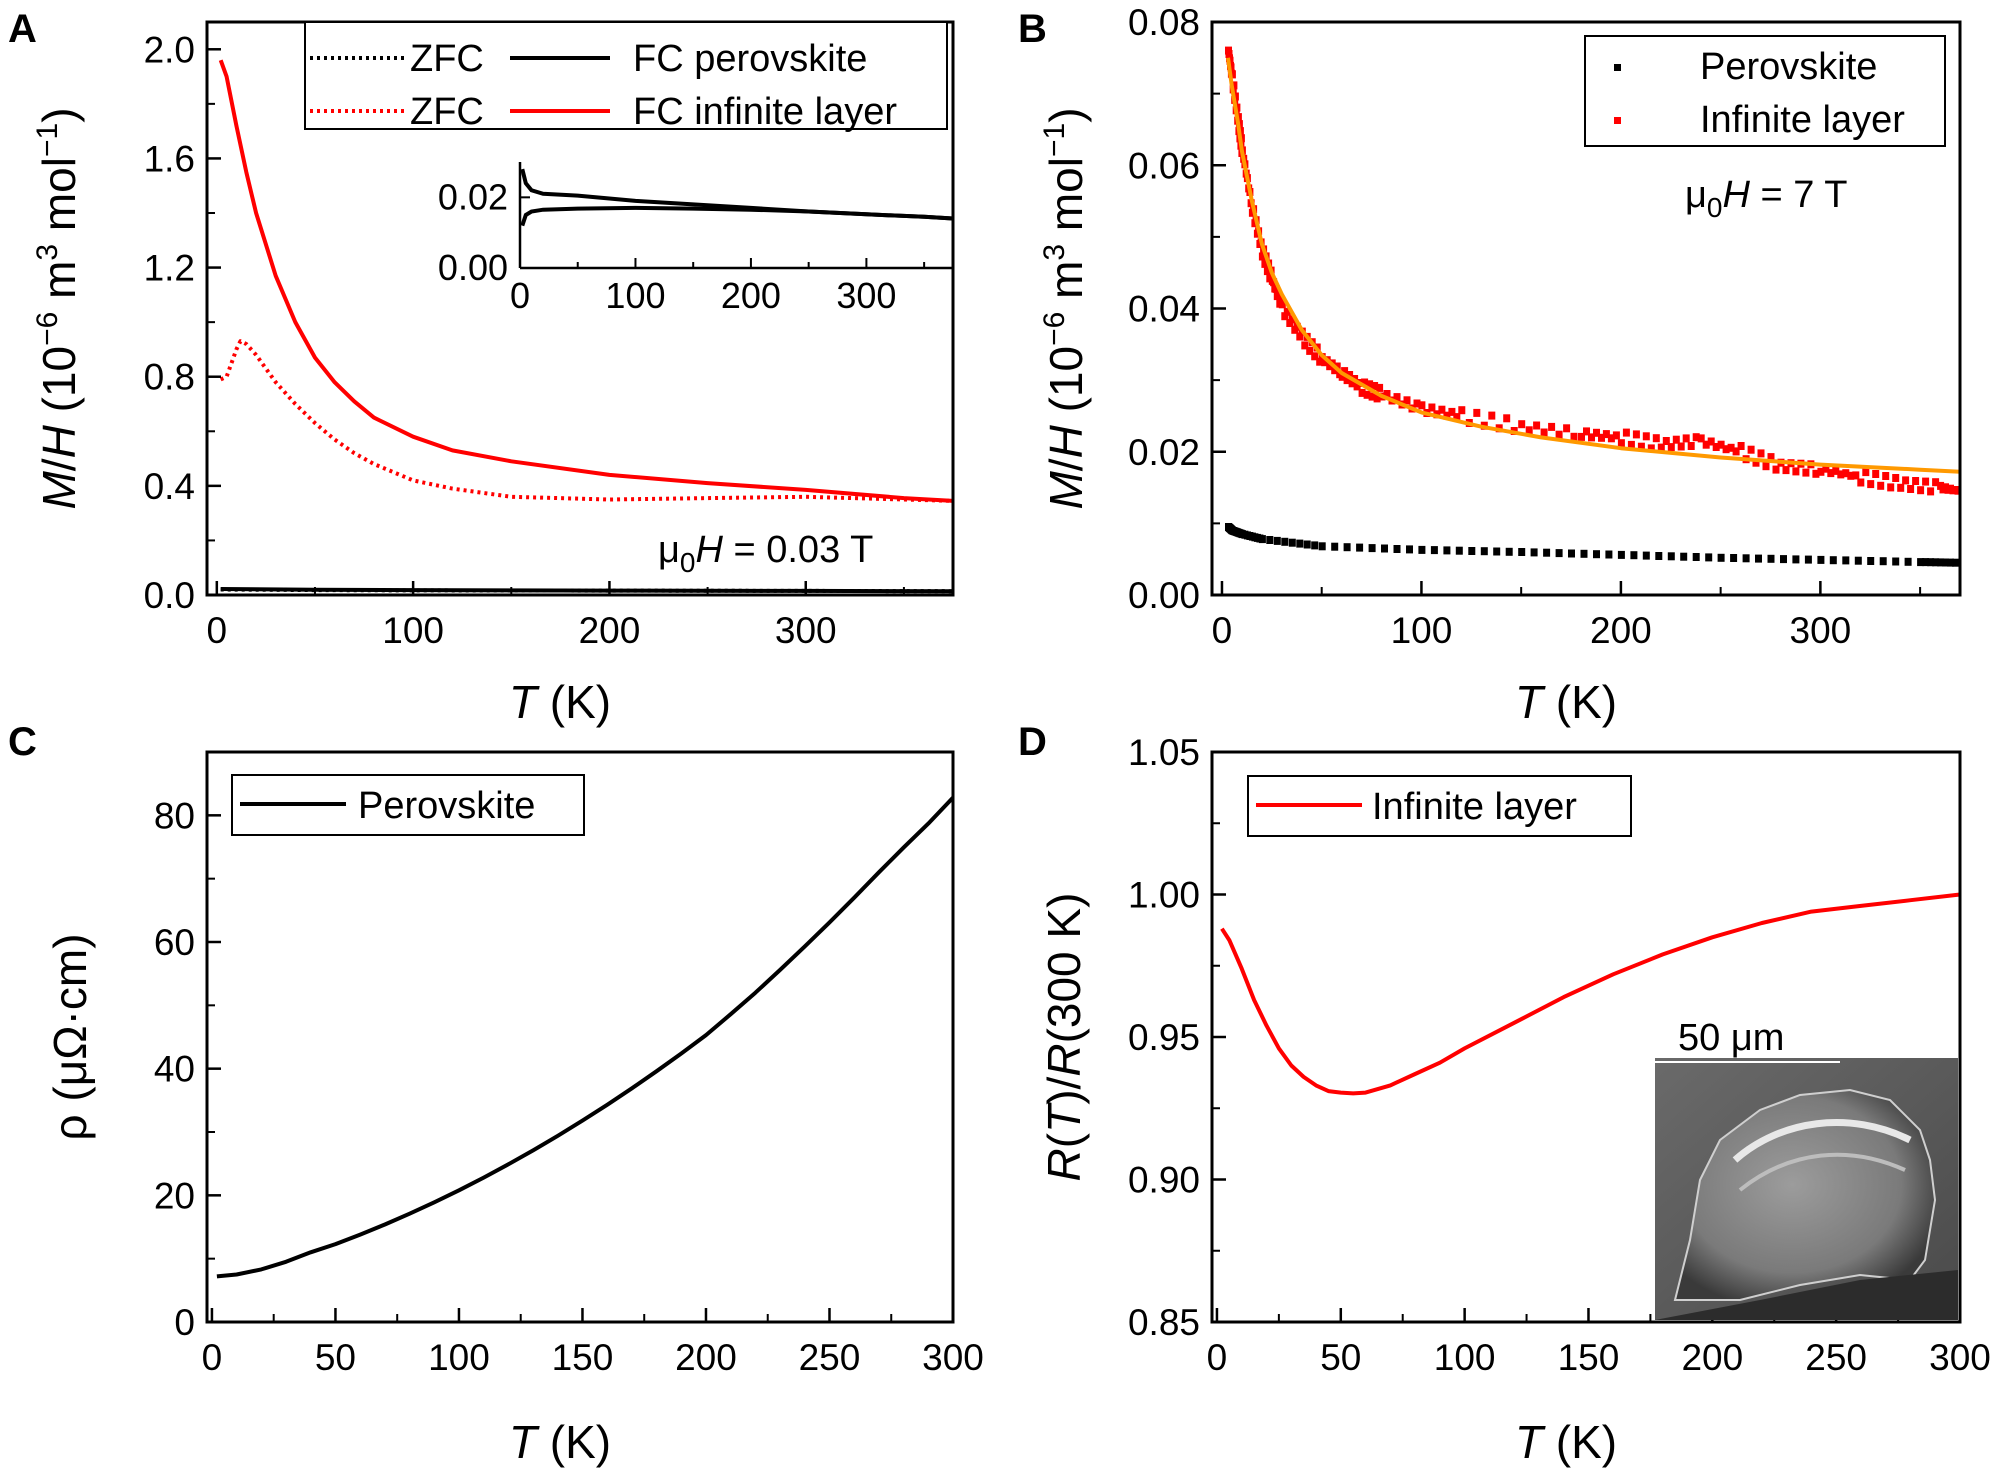  What do you see at coordinates (1032, 29) in the screenshot?
I see `panel-letter-b: B` at bounding box center [1032, 29].